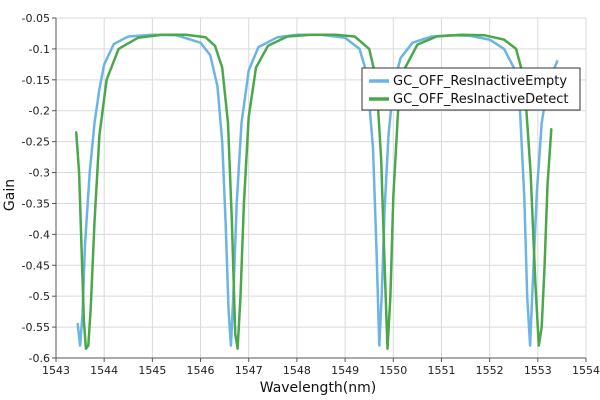 This screenshot has height=400, width=600. What do you see at coordinates (39, 234) in the screenshot?
I see `y-tick-label: -0.4` at bounding box center [39, 234].